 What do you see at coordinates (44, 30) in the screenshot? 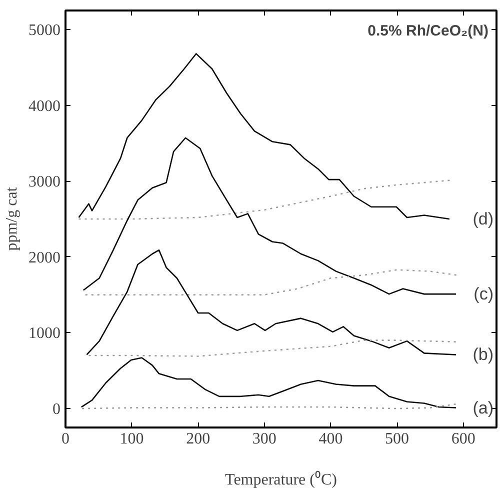
I see `y-tick-label: 5000` at bounding box center [44, 30].